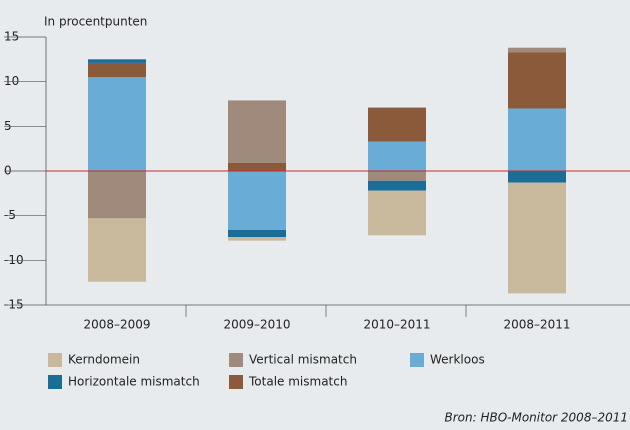  I want to click on legend-label: Totale mismatch, so click(297, 382).